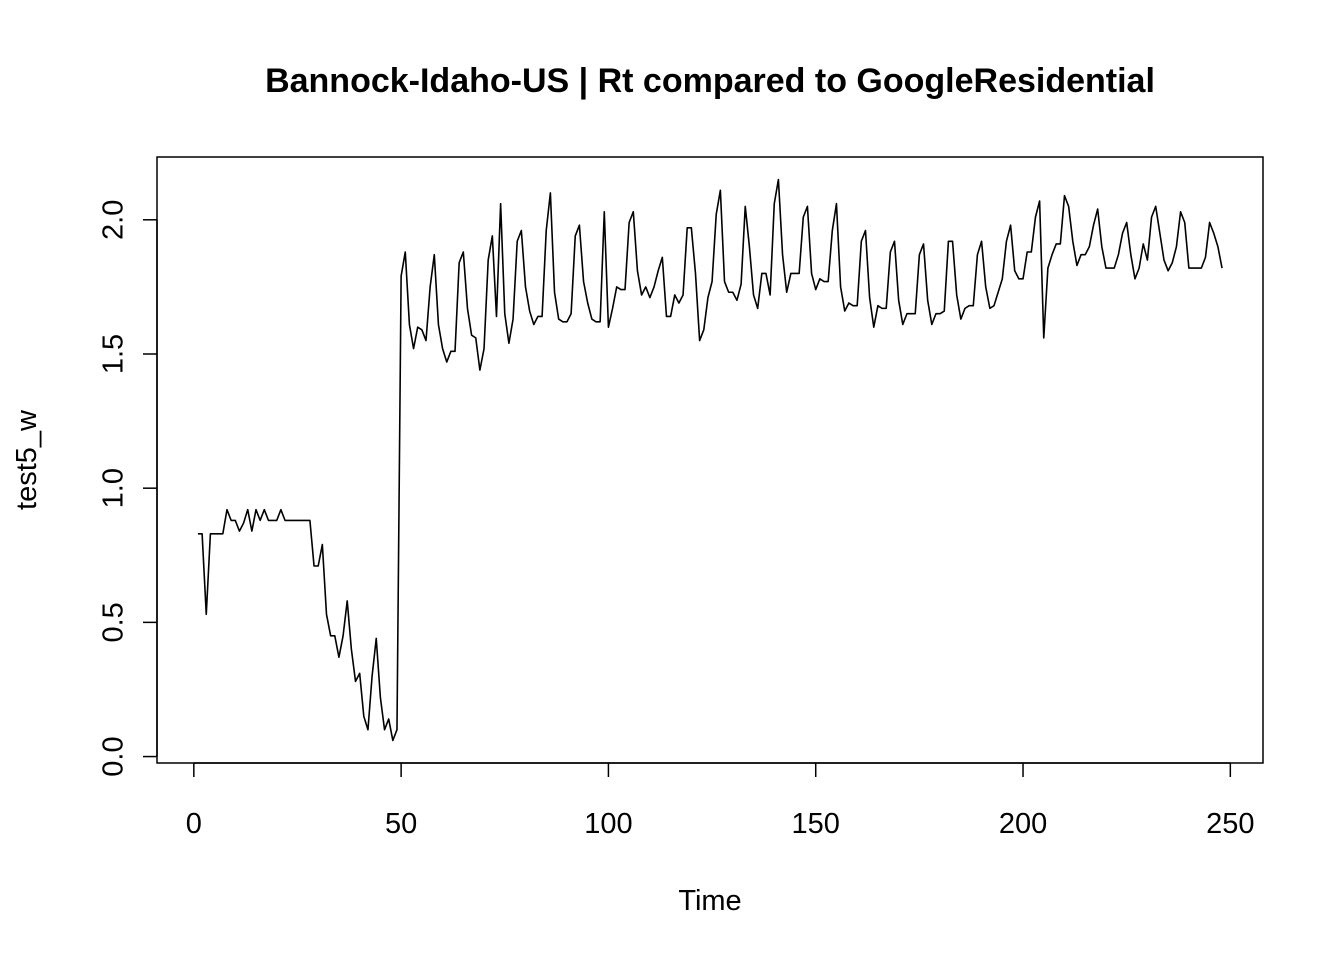 This screenshot has width=1344, height=960. I want to click on y-tick-label: 0.5, so click(114, 622).